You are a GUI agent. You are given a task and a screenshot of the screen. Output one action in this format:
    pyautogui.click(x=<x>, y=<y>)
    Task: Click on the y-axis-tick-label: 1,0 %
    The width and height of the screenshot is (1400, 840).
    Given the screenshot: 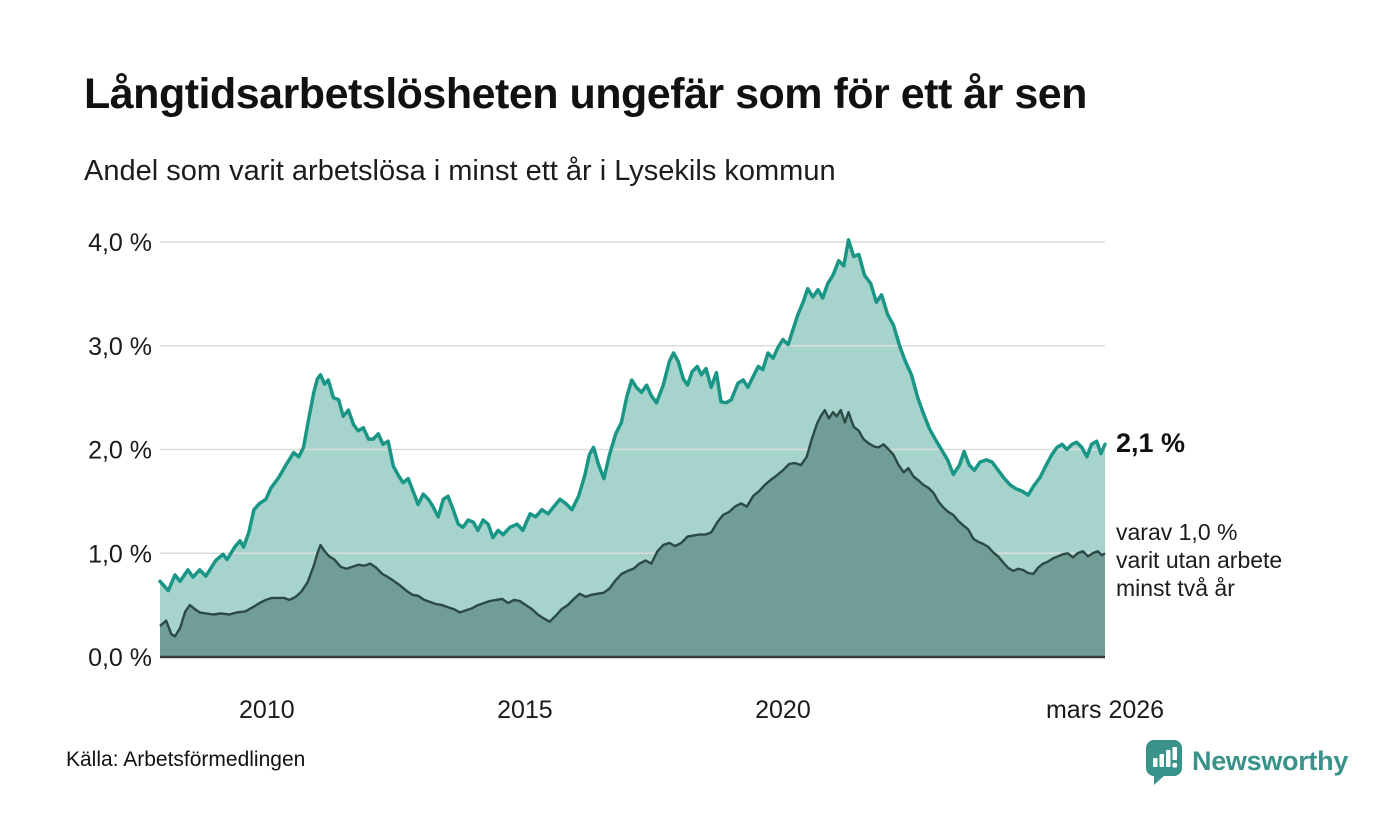 What is the action you would take?
    pyautogui.click(x=120, y=554)
    